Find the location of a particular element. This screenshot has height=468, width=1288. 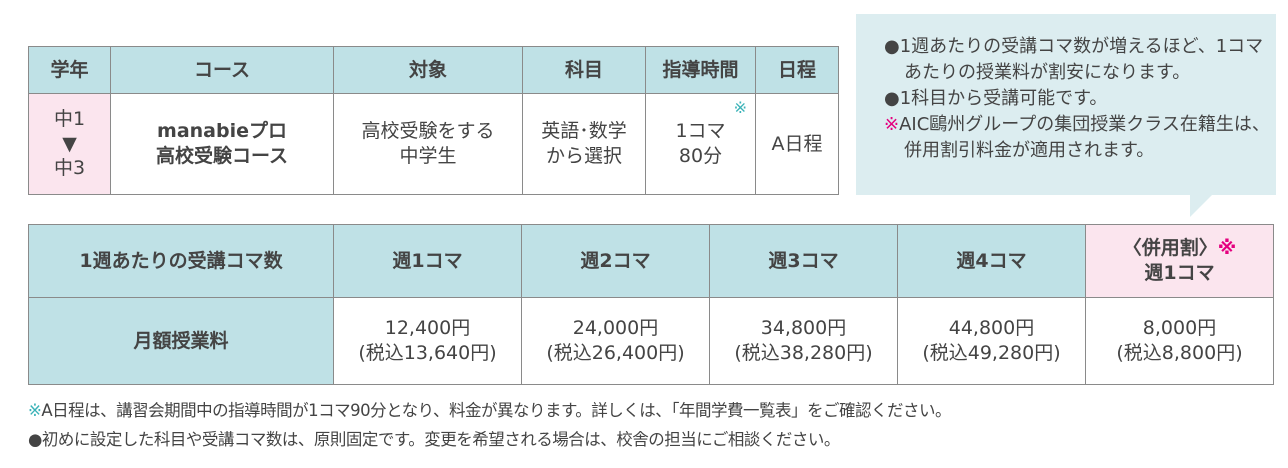

price: 34,800円 is located at coordinates (803, 328).